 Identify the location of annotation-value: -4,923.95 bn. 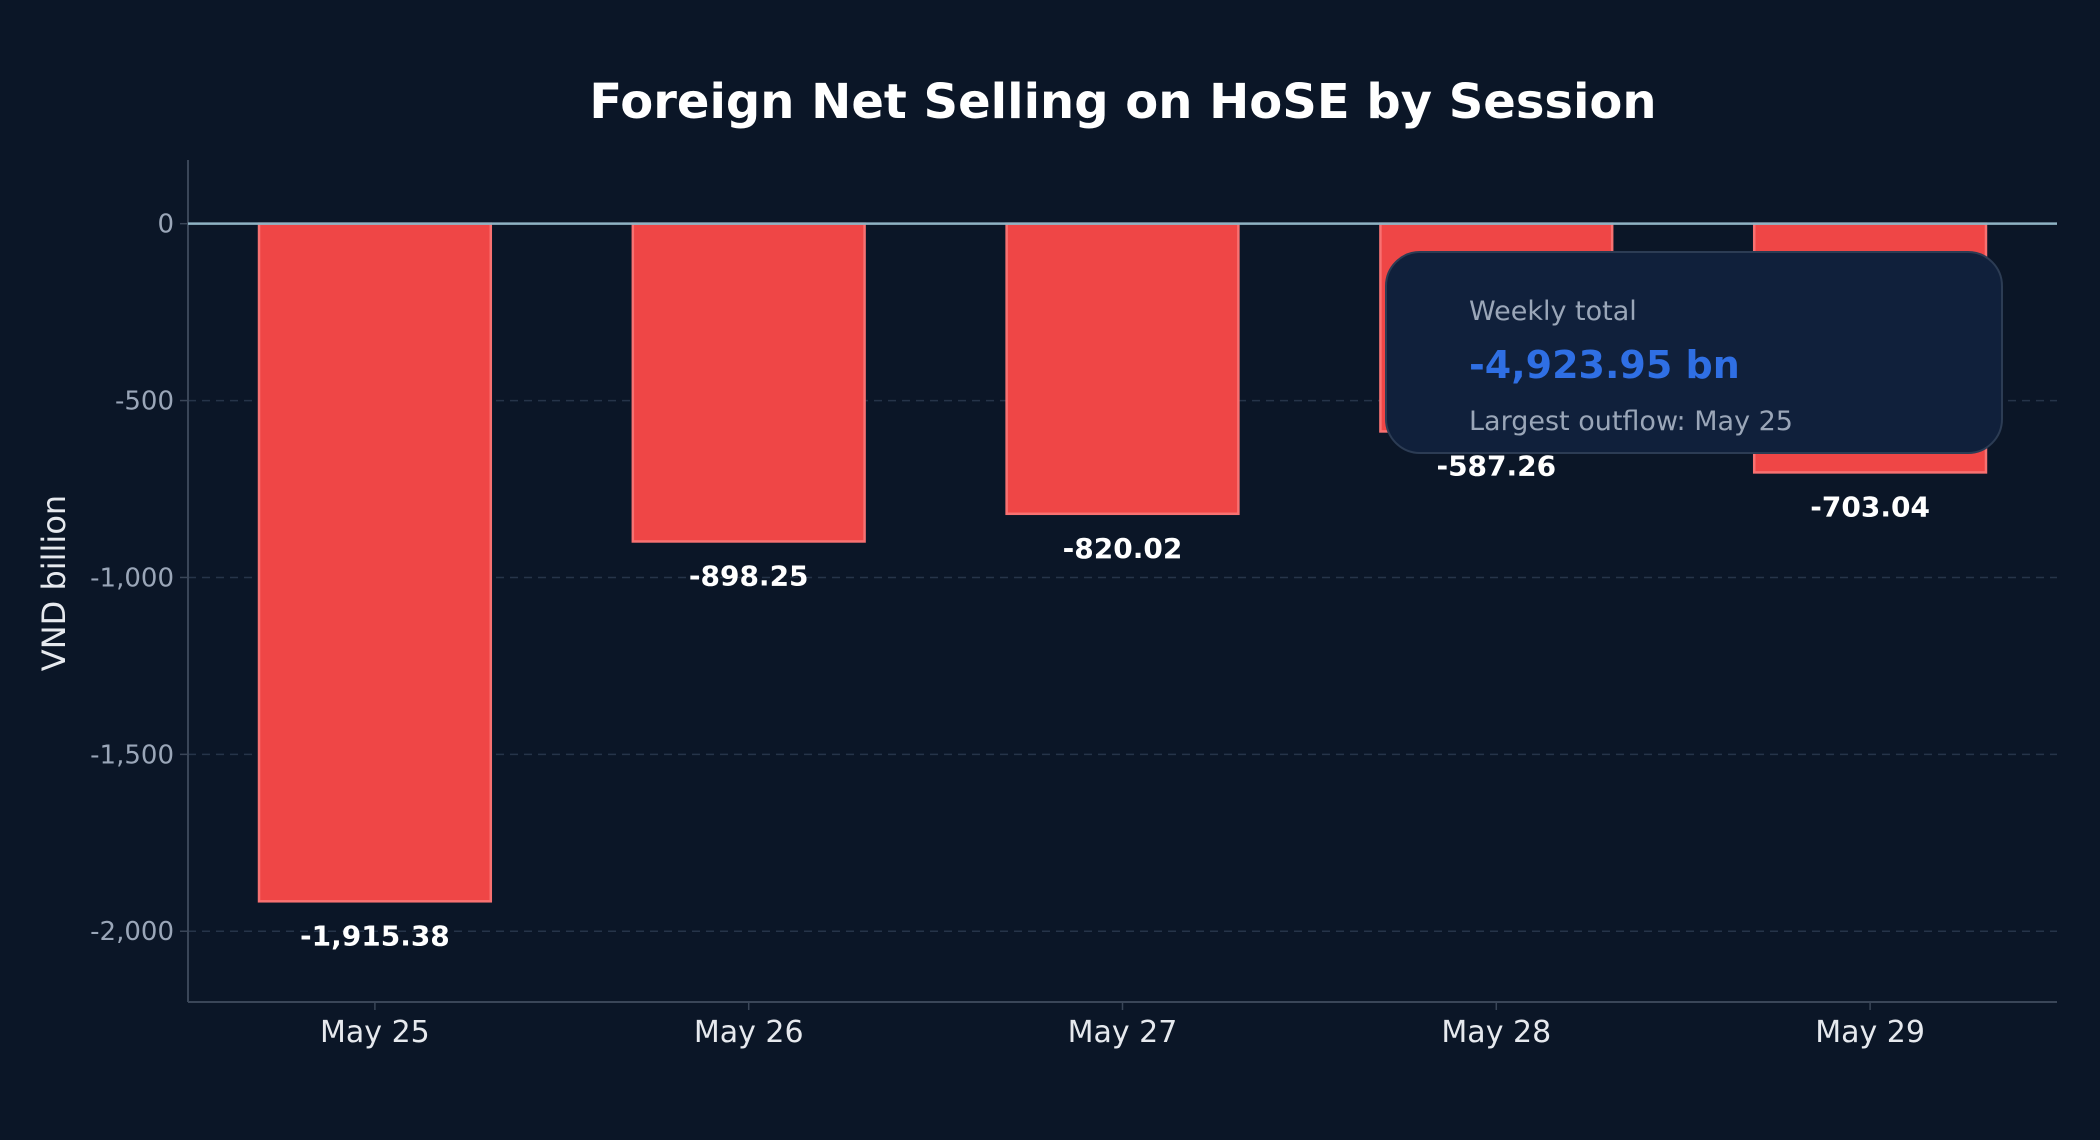
(1604, 365).